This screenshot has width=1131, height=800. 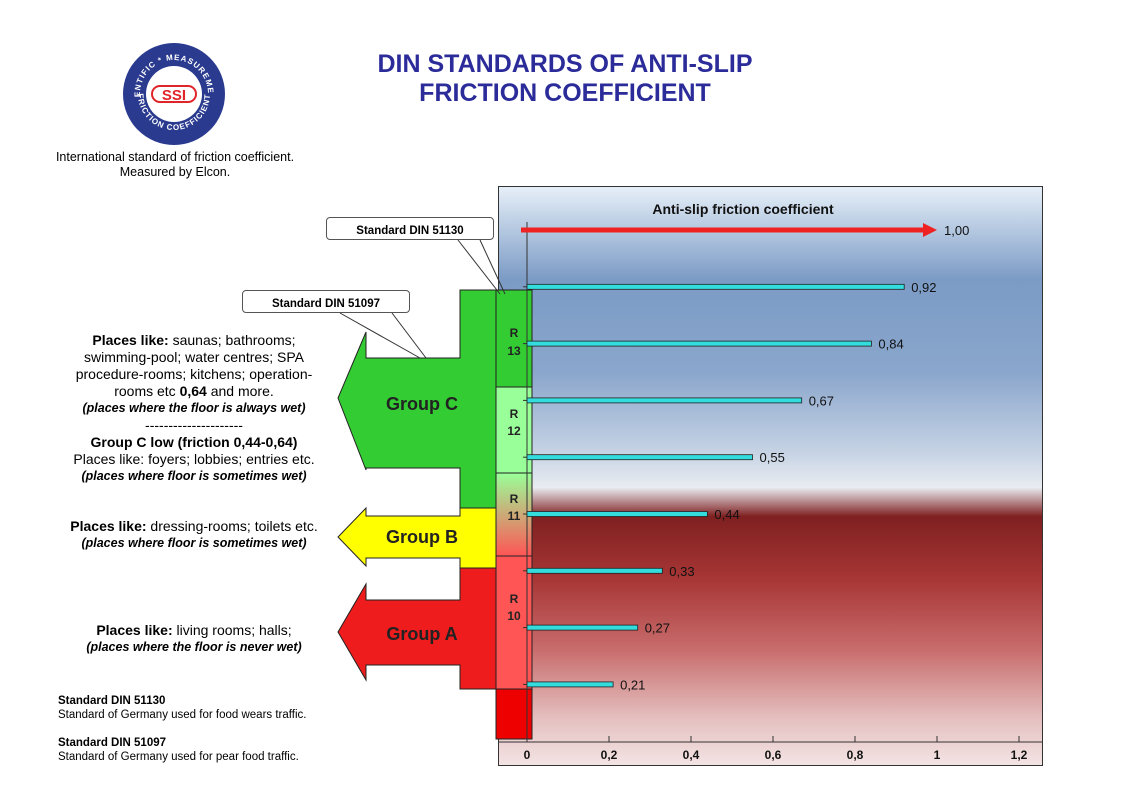 I want to click on callout-din-51130: Standard DIN 51130, so click(x=410, y=228).